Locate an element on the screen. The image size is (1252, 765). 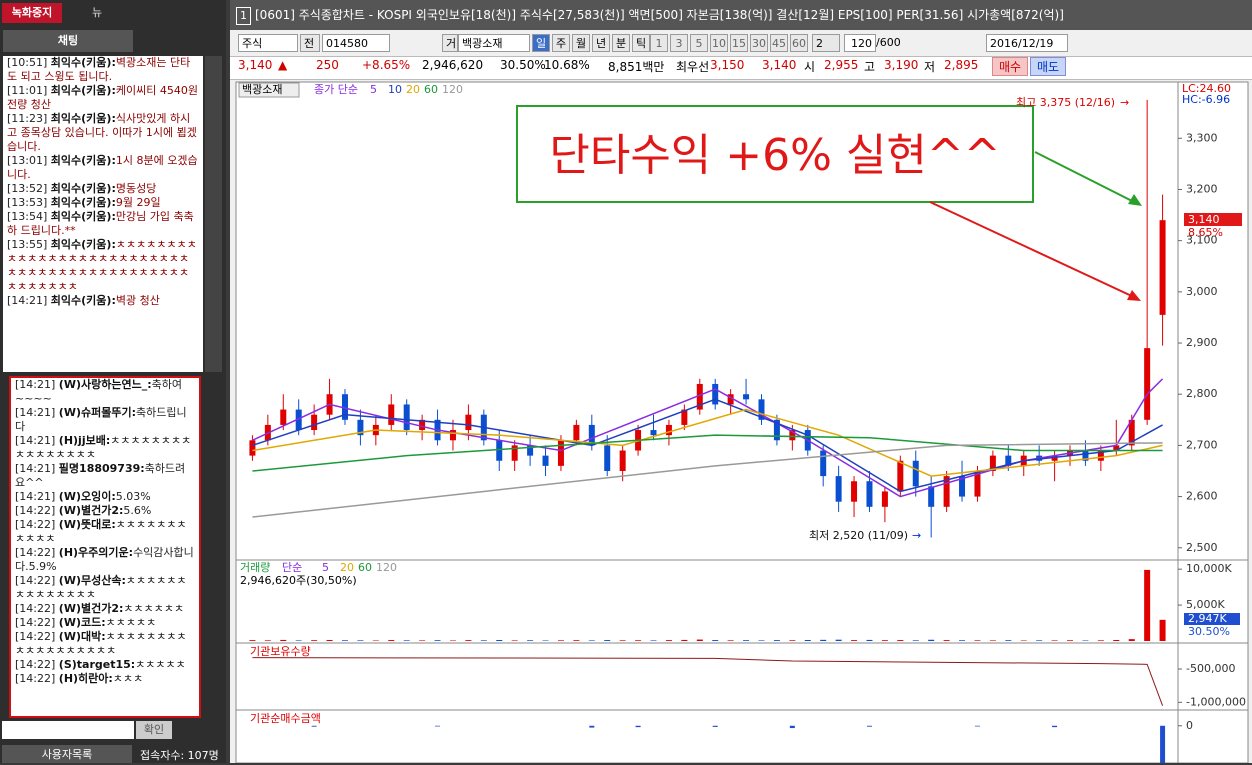
message-text: 식사맛있게 하시고 종목상담 있습니다. 이따가 1시에 뵙겠습니다. is located at coordinates (102, 132).